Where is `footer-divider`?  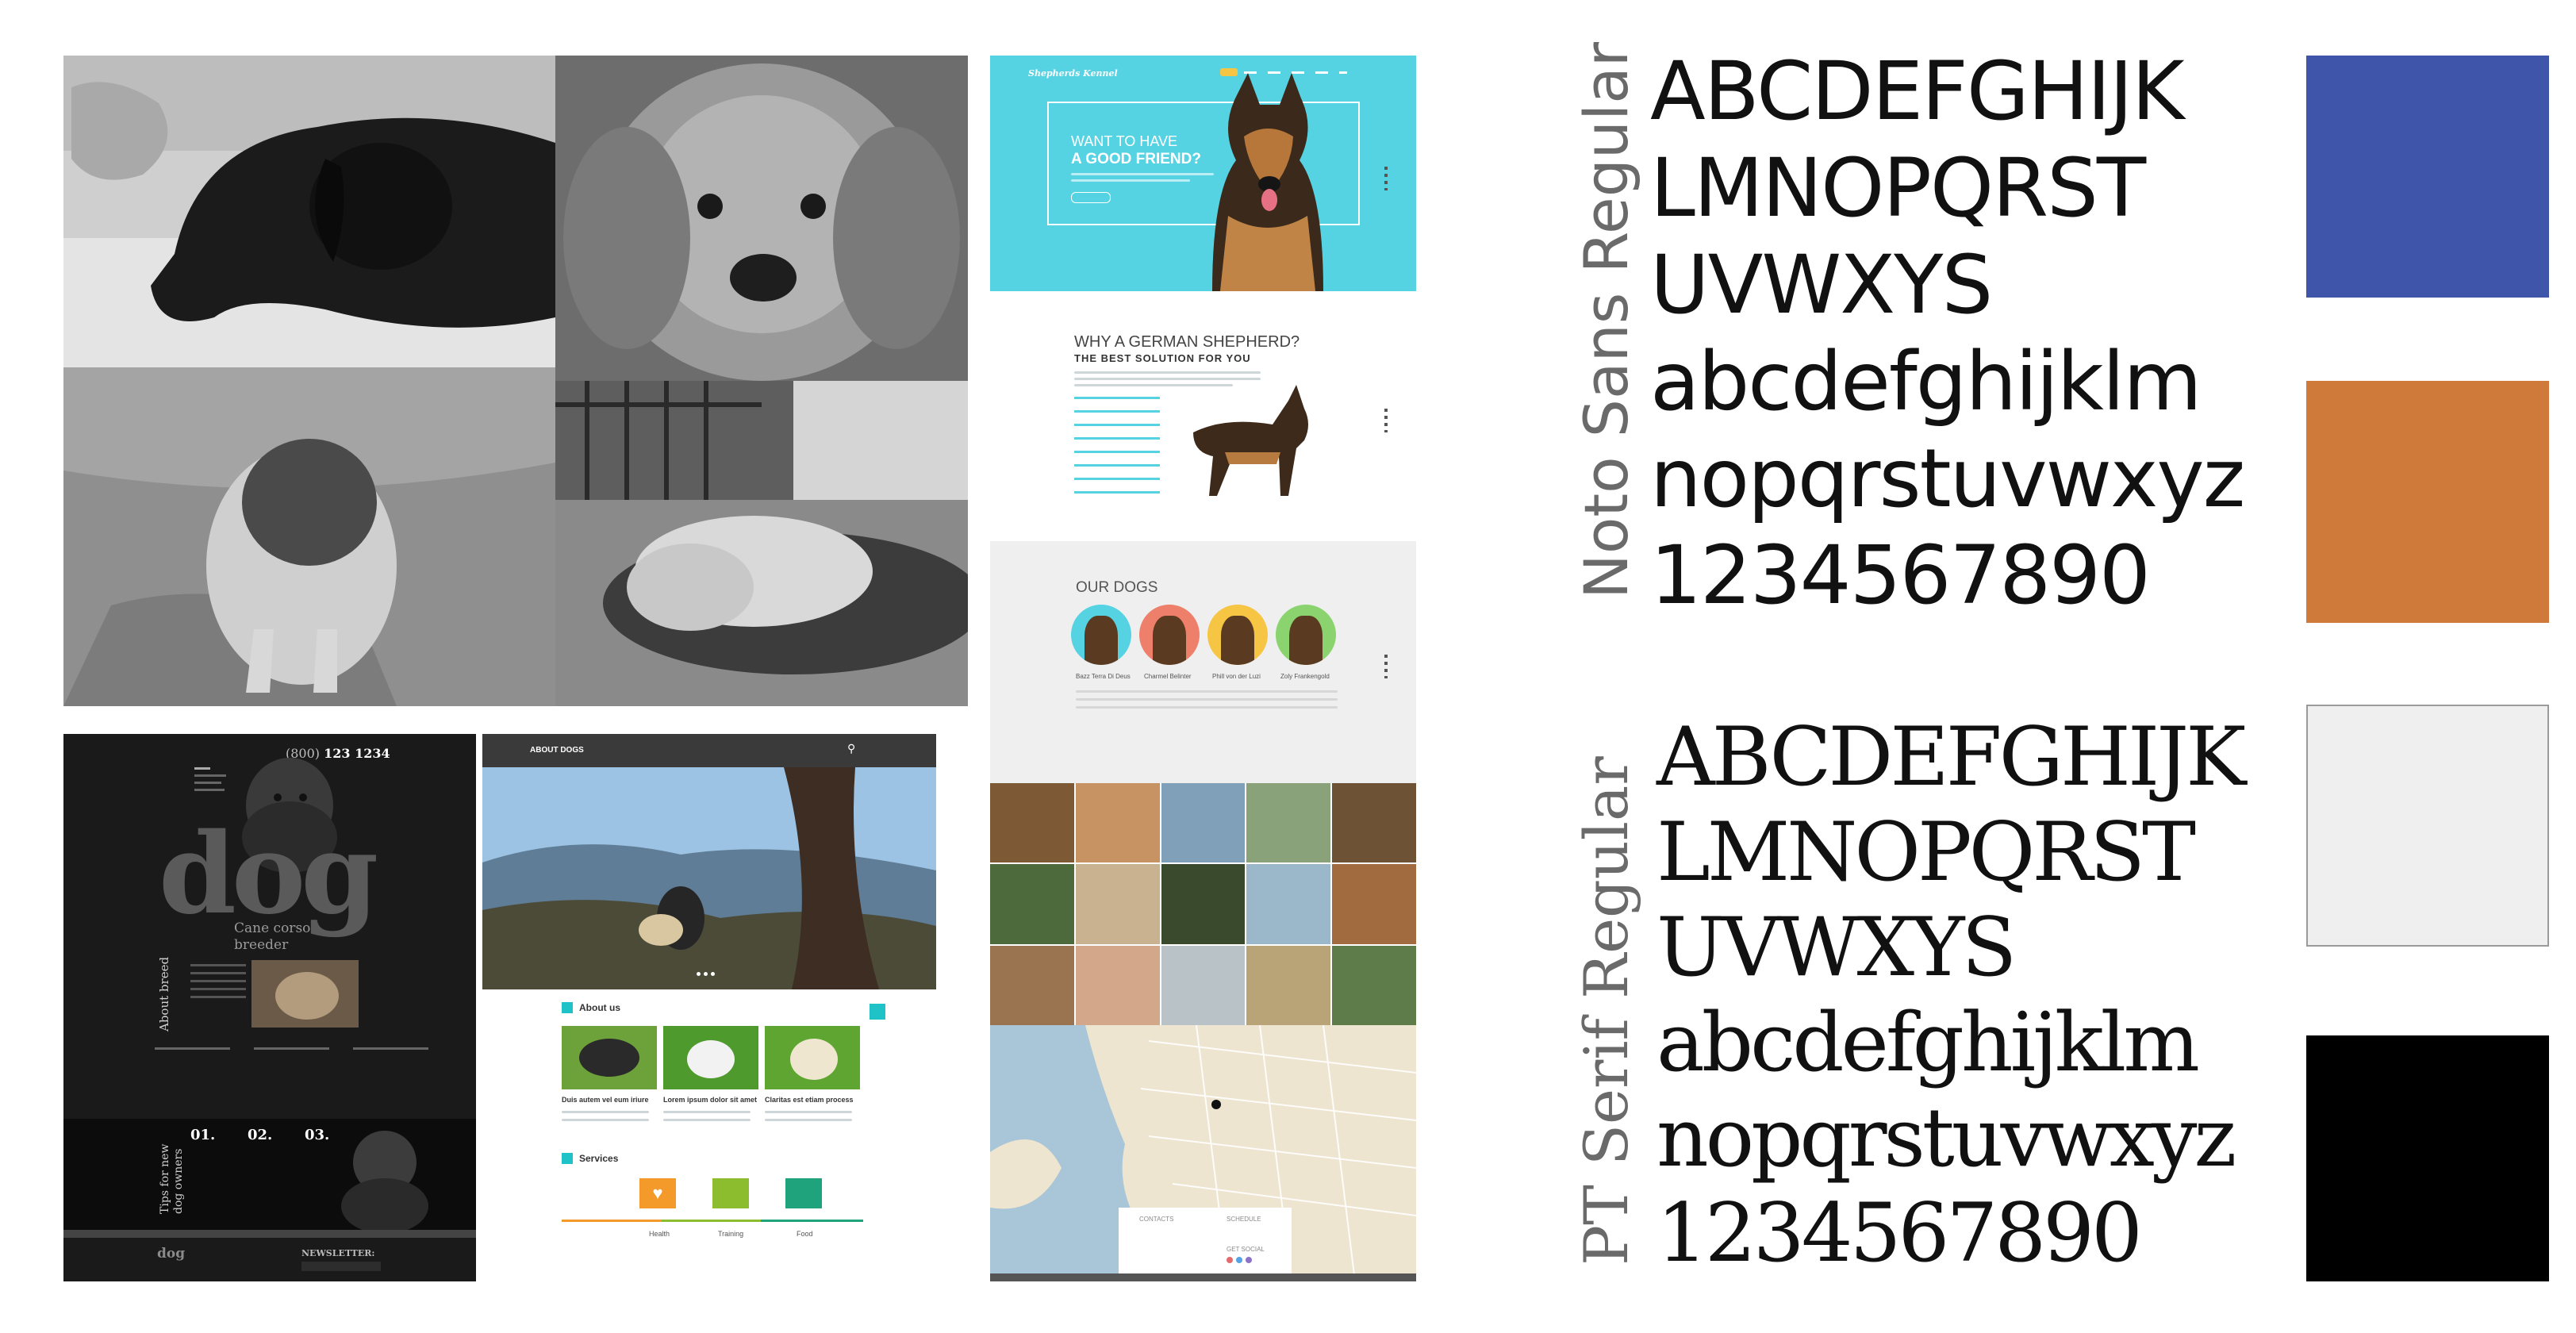
footer-divider is located at coordinates (269, 1234).